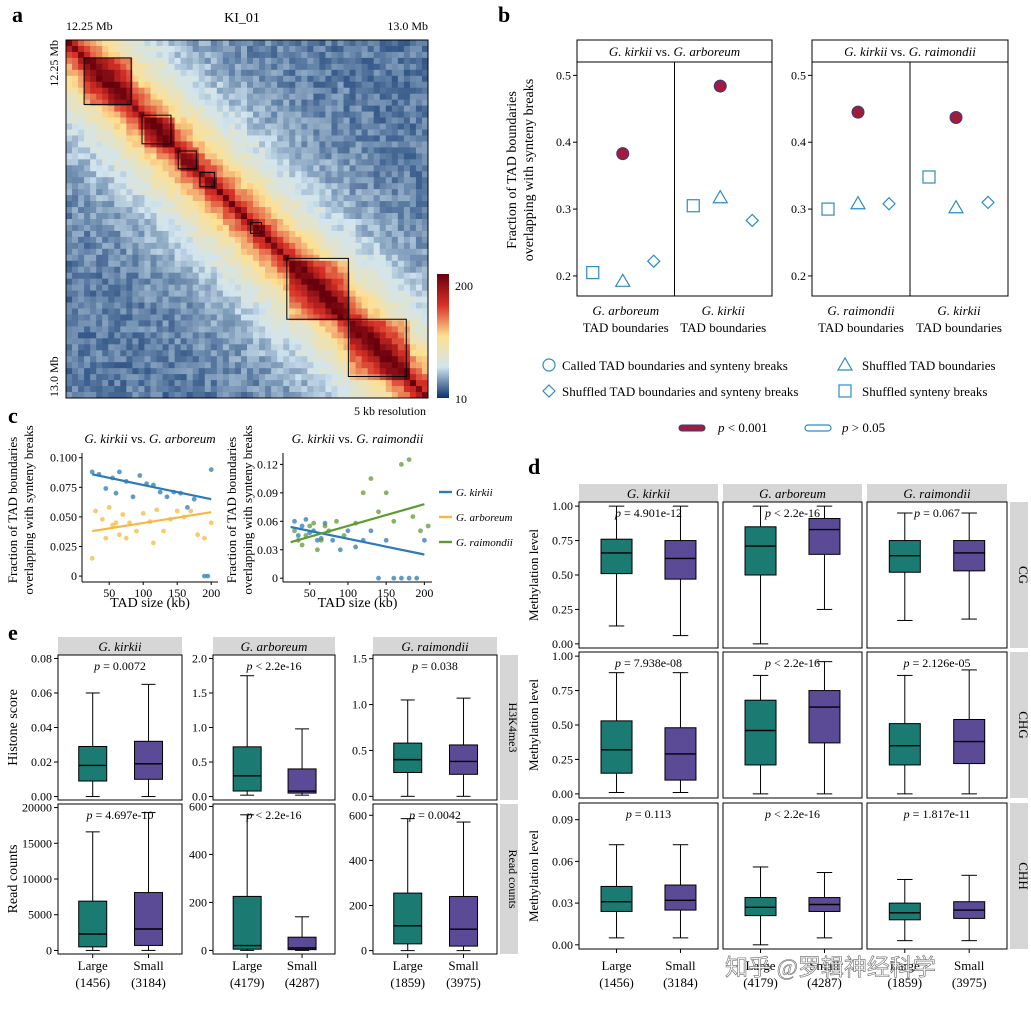  What do you see at coordinates (720, 86) in the screenshot?
I see `b-point-called` at bounding box center [720, 86].